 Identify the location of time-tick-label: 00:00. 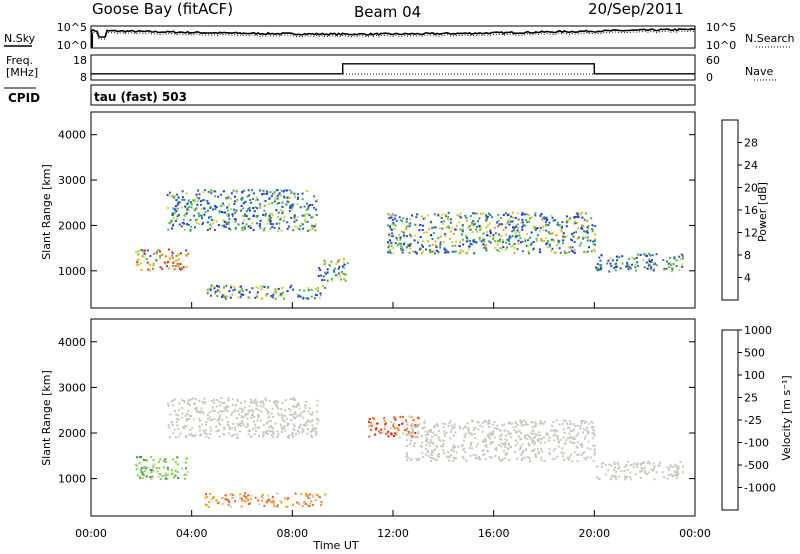
(695, 533).